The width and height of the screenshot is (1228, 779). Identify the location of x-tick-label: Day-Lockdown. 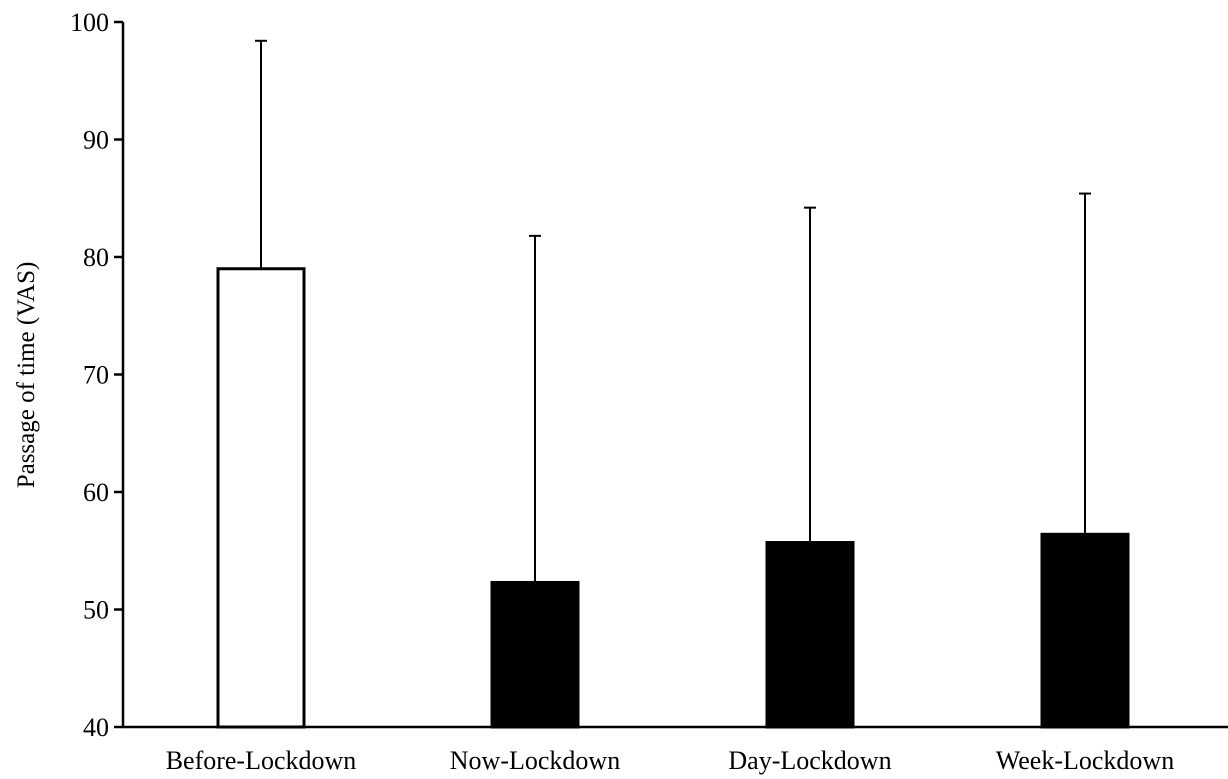
(809, 760).